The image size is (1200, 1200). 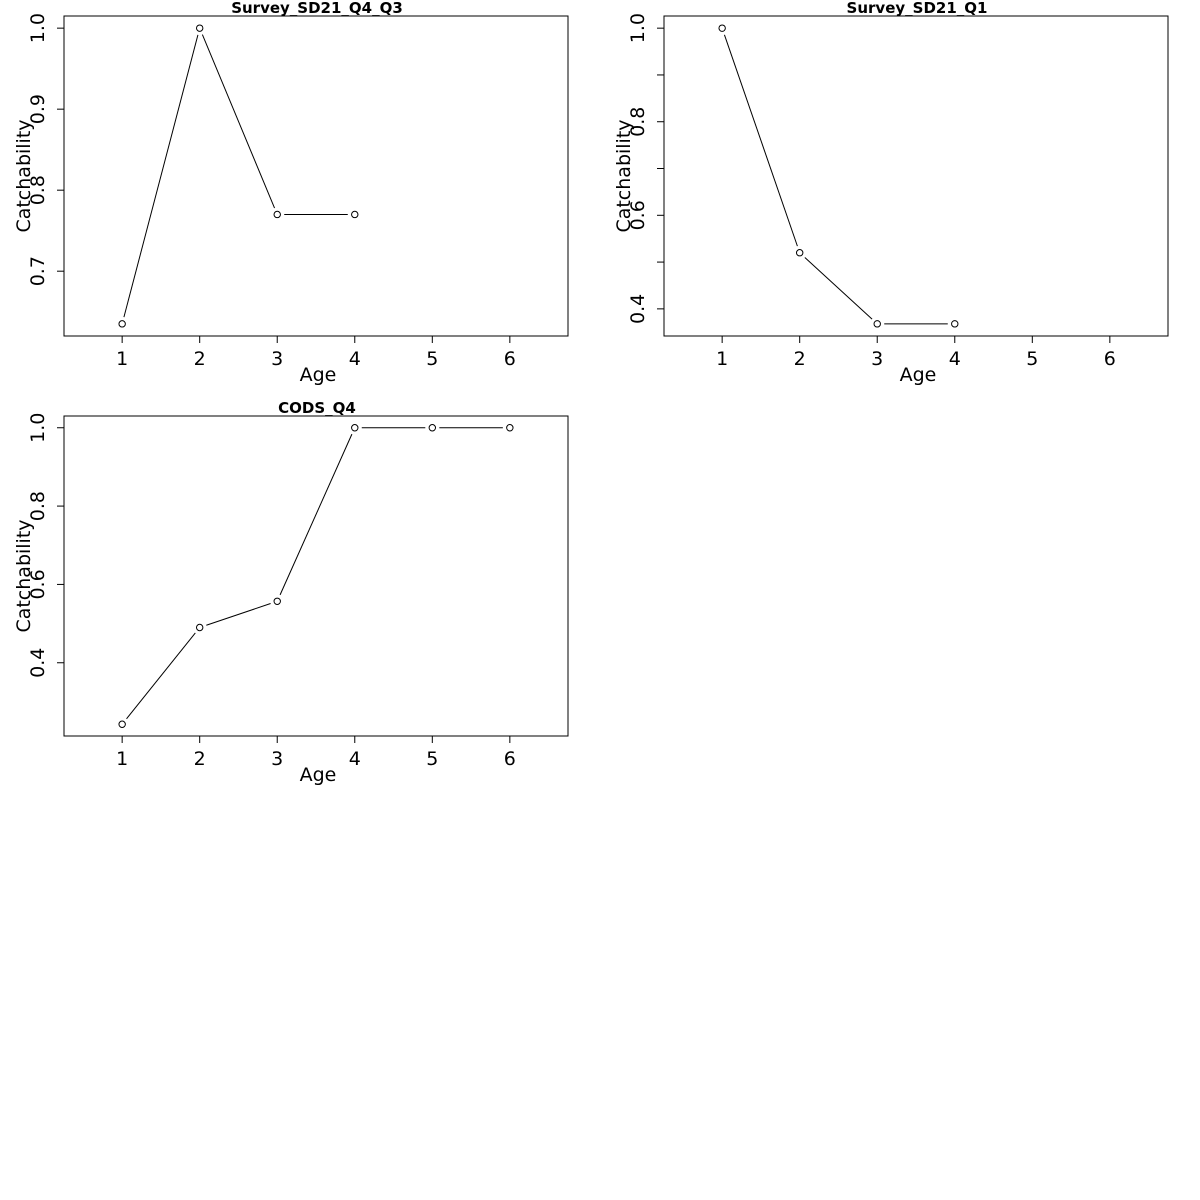 I want to click on chart-title: CODS_Q4, so click(x=317, y=408).